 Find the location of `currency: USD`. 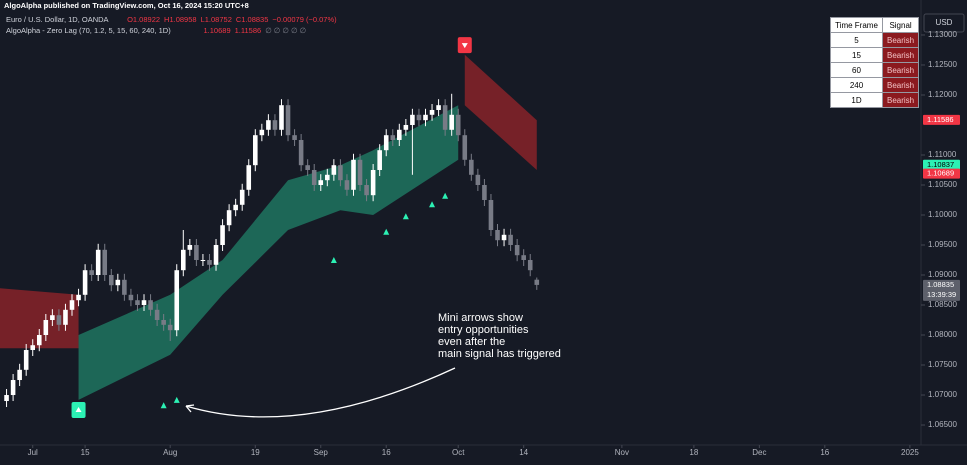

currency: USD is located at coordinates (944, 22).